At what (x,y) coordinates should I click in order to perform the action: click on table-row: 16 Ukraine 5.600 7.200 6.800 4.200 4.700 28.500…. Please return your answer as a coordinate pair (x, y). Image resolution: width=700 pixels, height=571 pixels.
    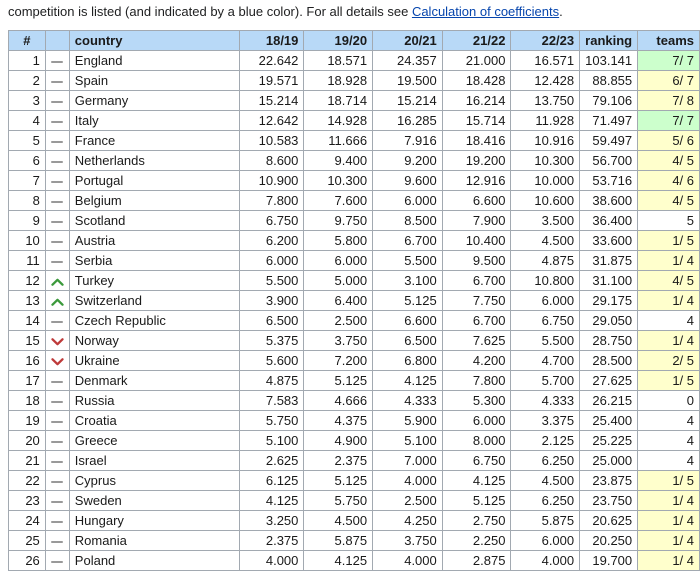
    Looking at the image, I should click on (354, 360).